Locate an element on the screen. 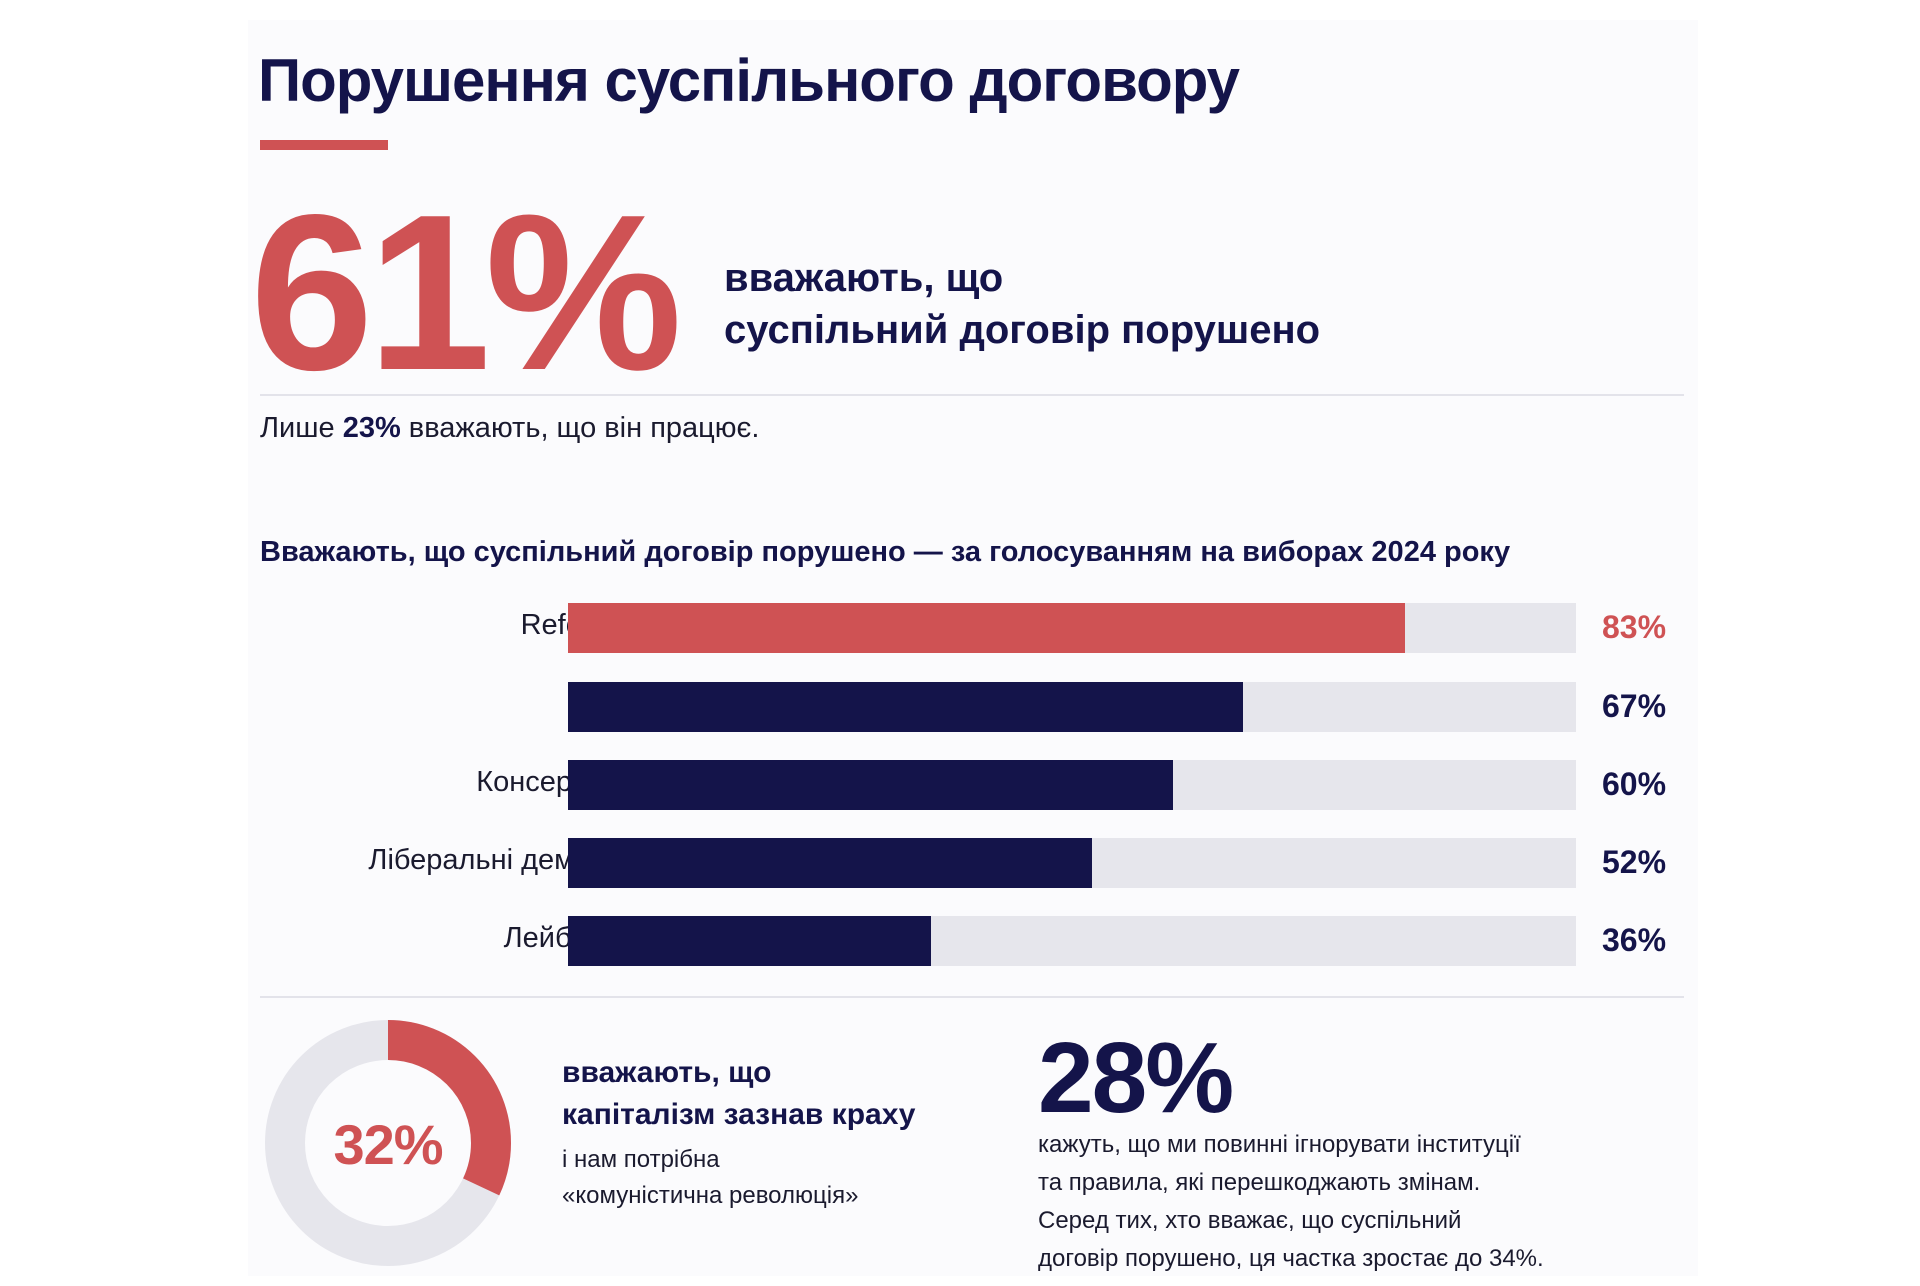 The image size is (1920, 1286). sub-note-prefix: Лише is located at coordinates (297, 428).